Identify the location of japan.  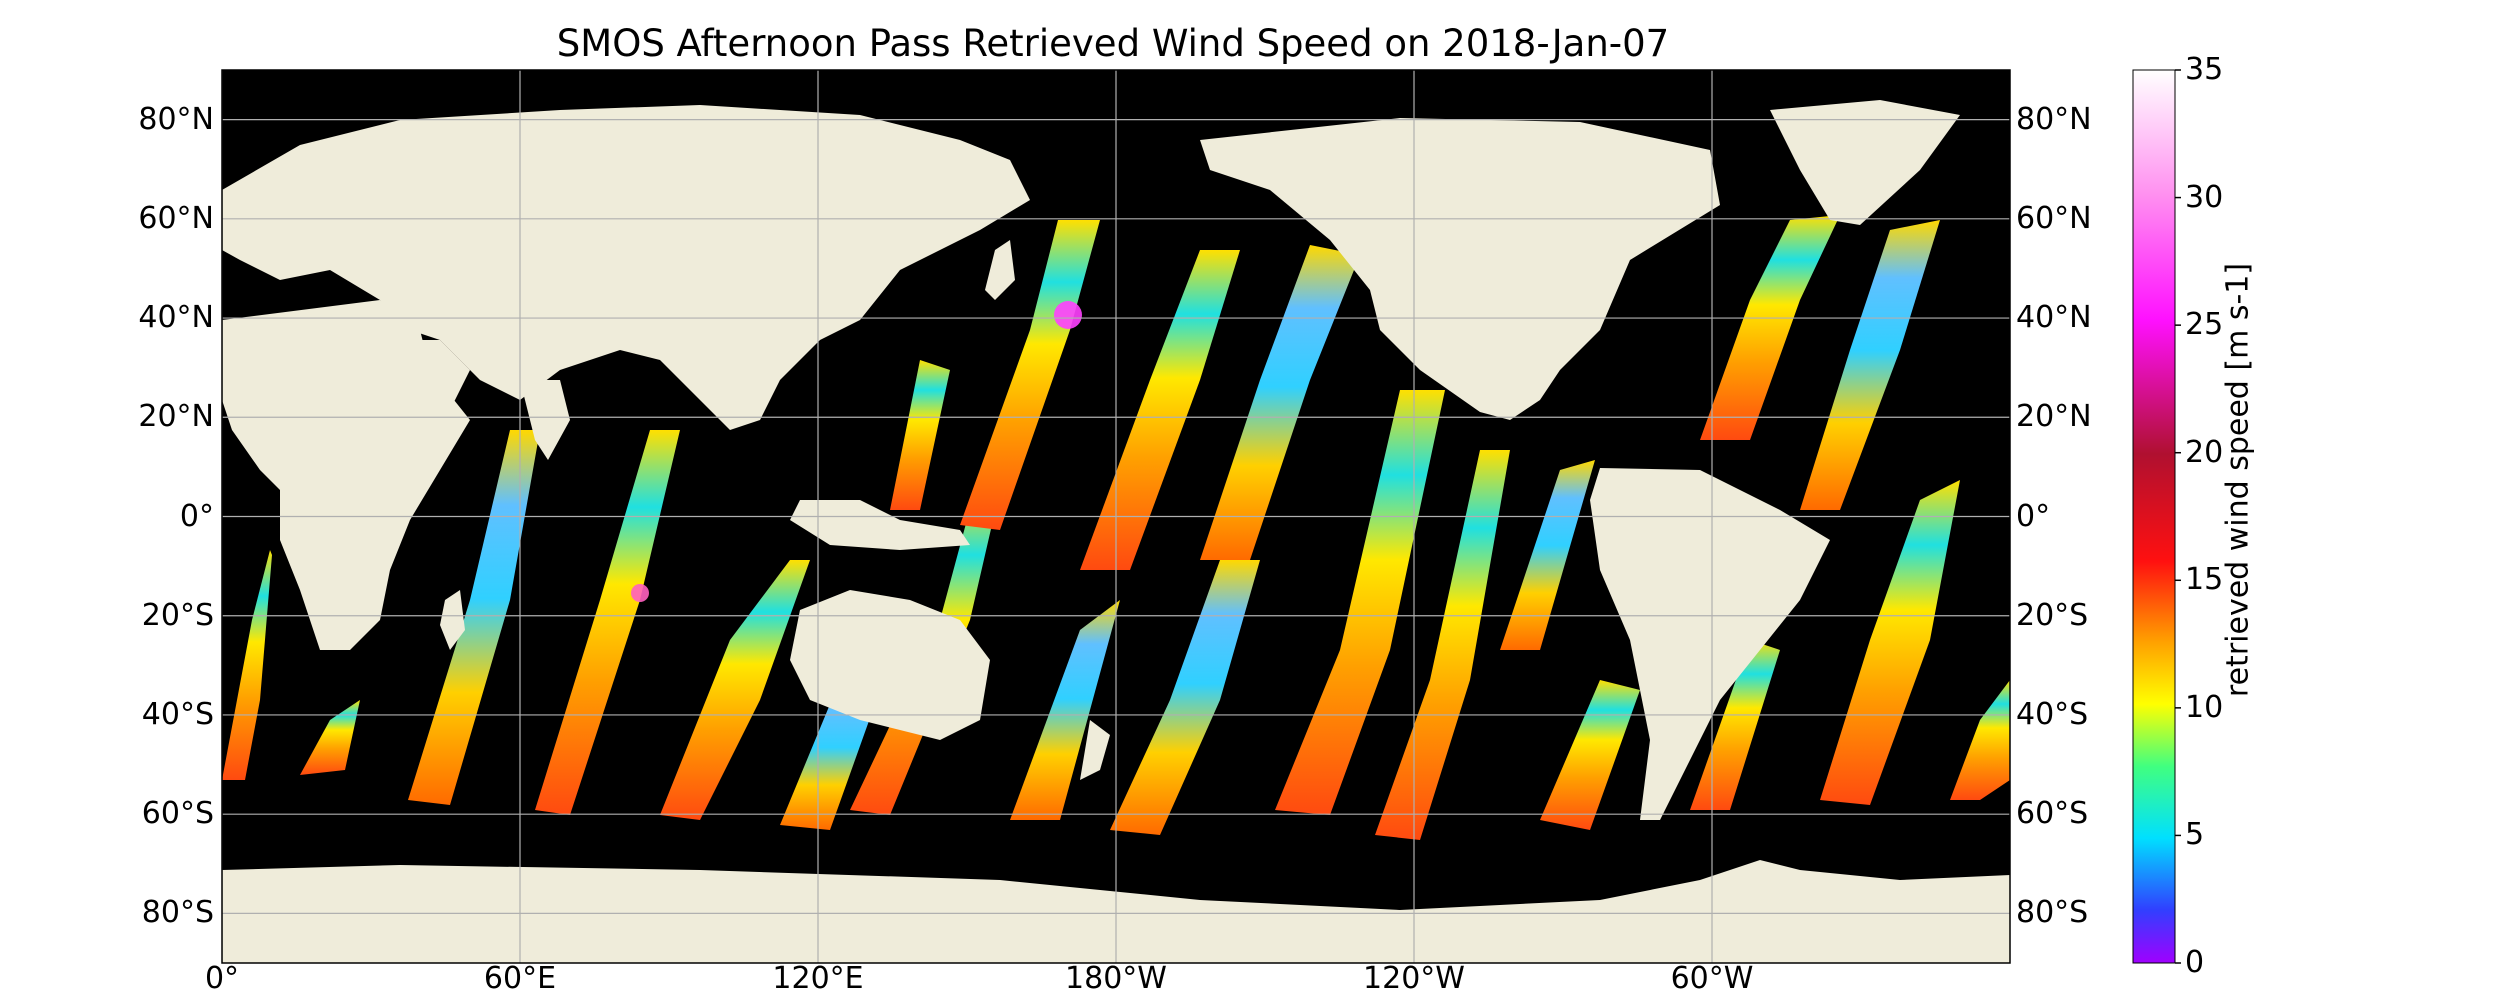
(1000, 270).